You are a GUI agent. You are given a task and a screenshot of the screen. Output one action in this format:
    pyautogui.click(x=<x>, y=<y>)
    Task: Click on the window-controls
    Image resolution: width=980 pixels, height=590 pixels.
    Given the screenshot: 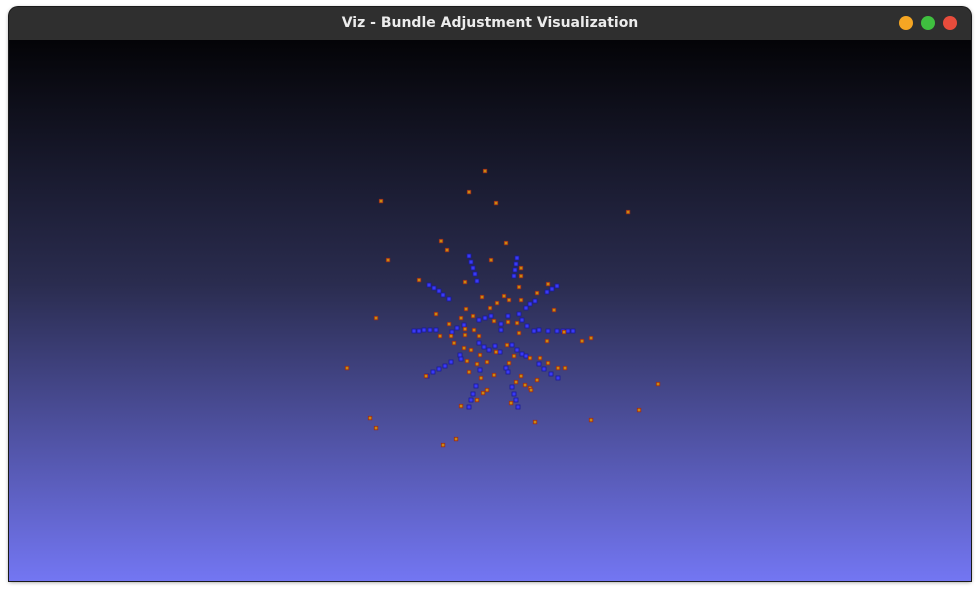 What is the action you would take?
    pyautogui.click(x=928, y=23)
    